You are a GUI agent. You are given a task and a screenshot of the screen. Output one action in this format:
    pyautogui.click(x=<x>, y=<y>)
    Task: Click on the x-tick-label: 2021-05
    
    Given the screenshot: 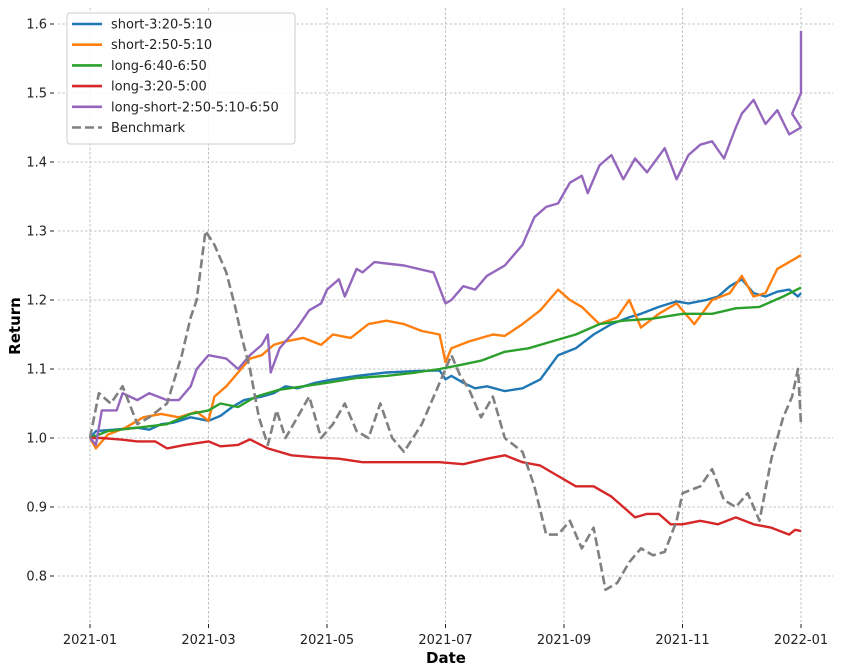 What is the action you would take?
    pyautogui.click(x=327, y=640)
    